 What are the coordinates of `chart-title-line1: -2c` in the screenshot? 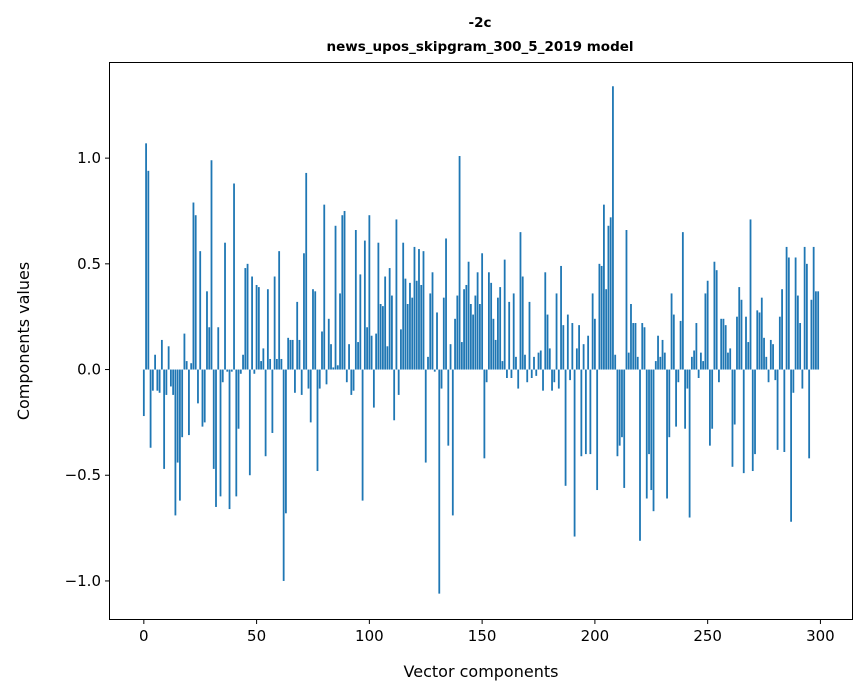 It's located at (480, 23).